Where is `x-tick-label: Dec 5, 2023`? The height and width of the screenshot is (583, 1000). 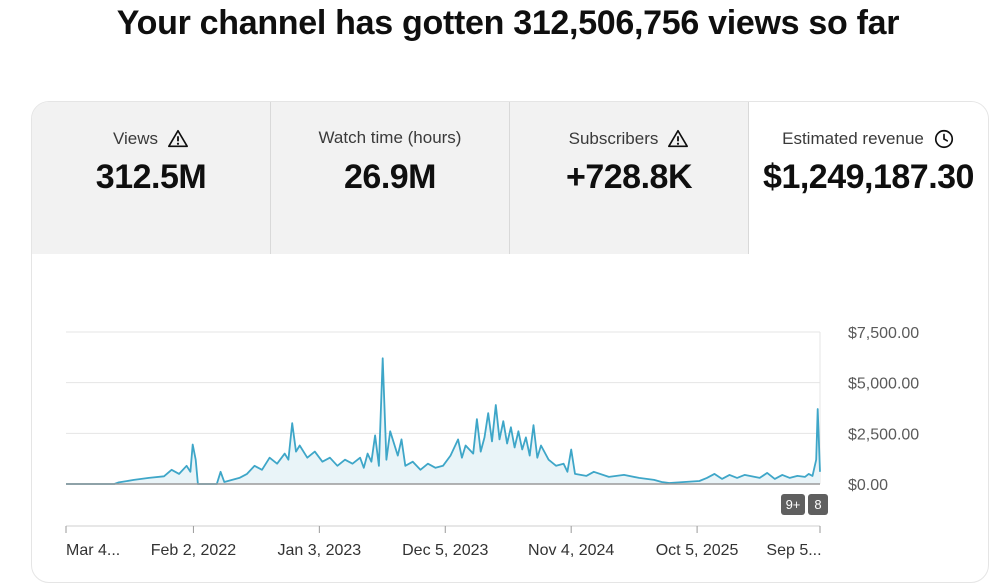 x-tick-label: Dec 5, 2023 is located at coordinates (445, 550).